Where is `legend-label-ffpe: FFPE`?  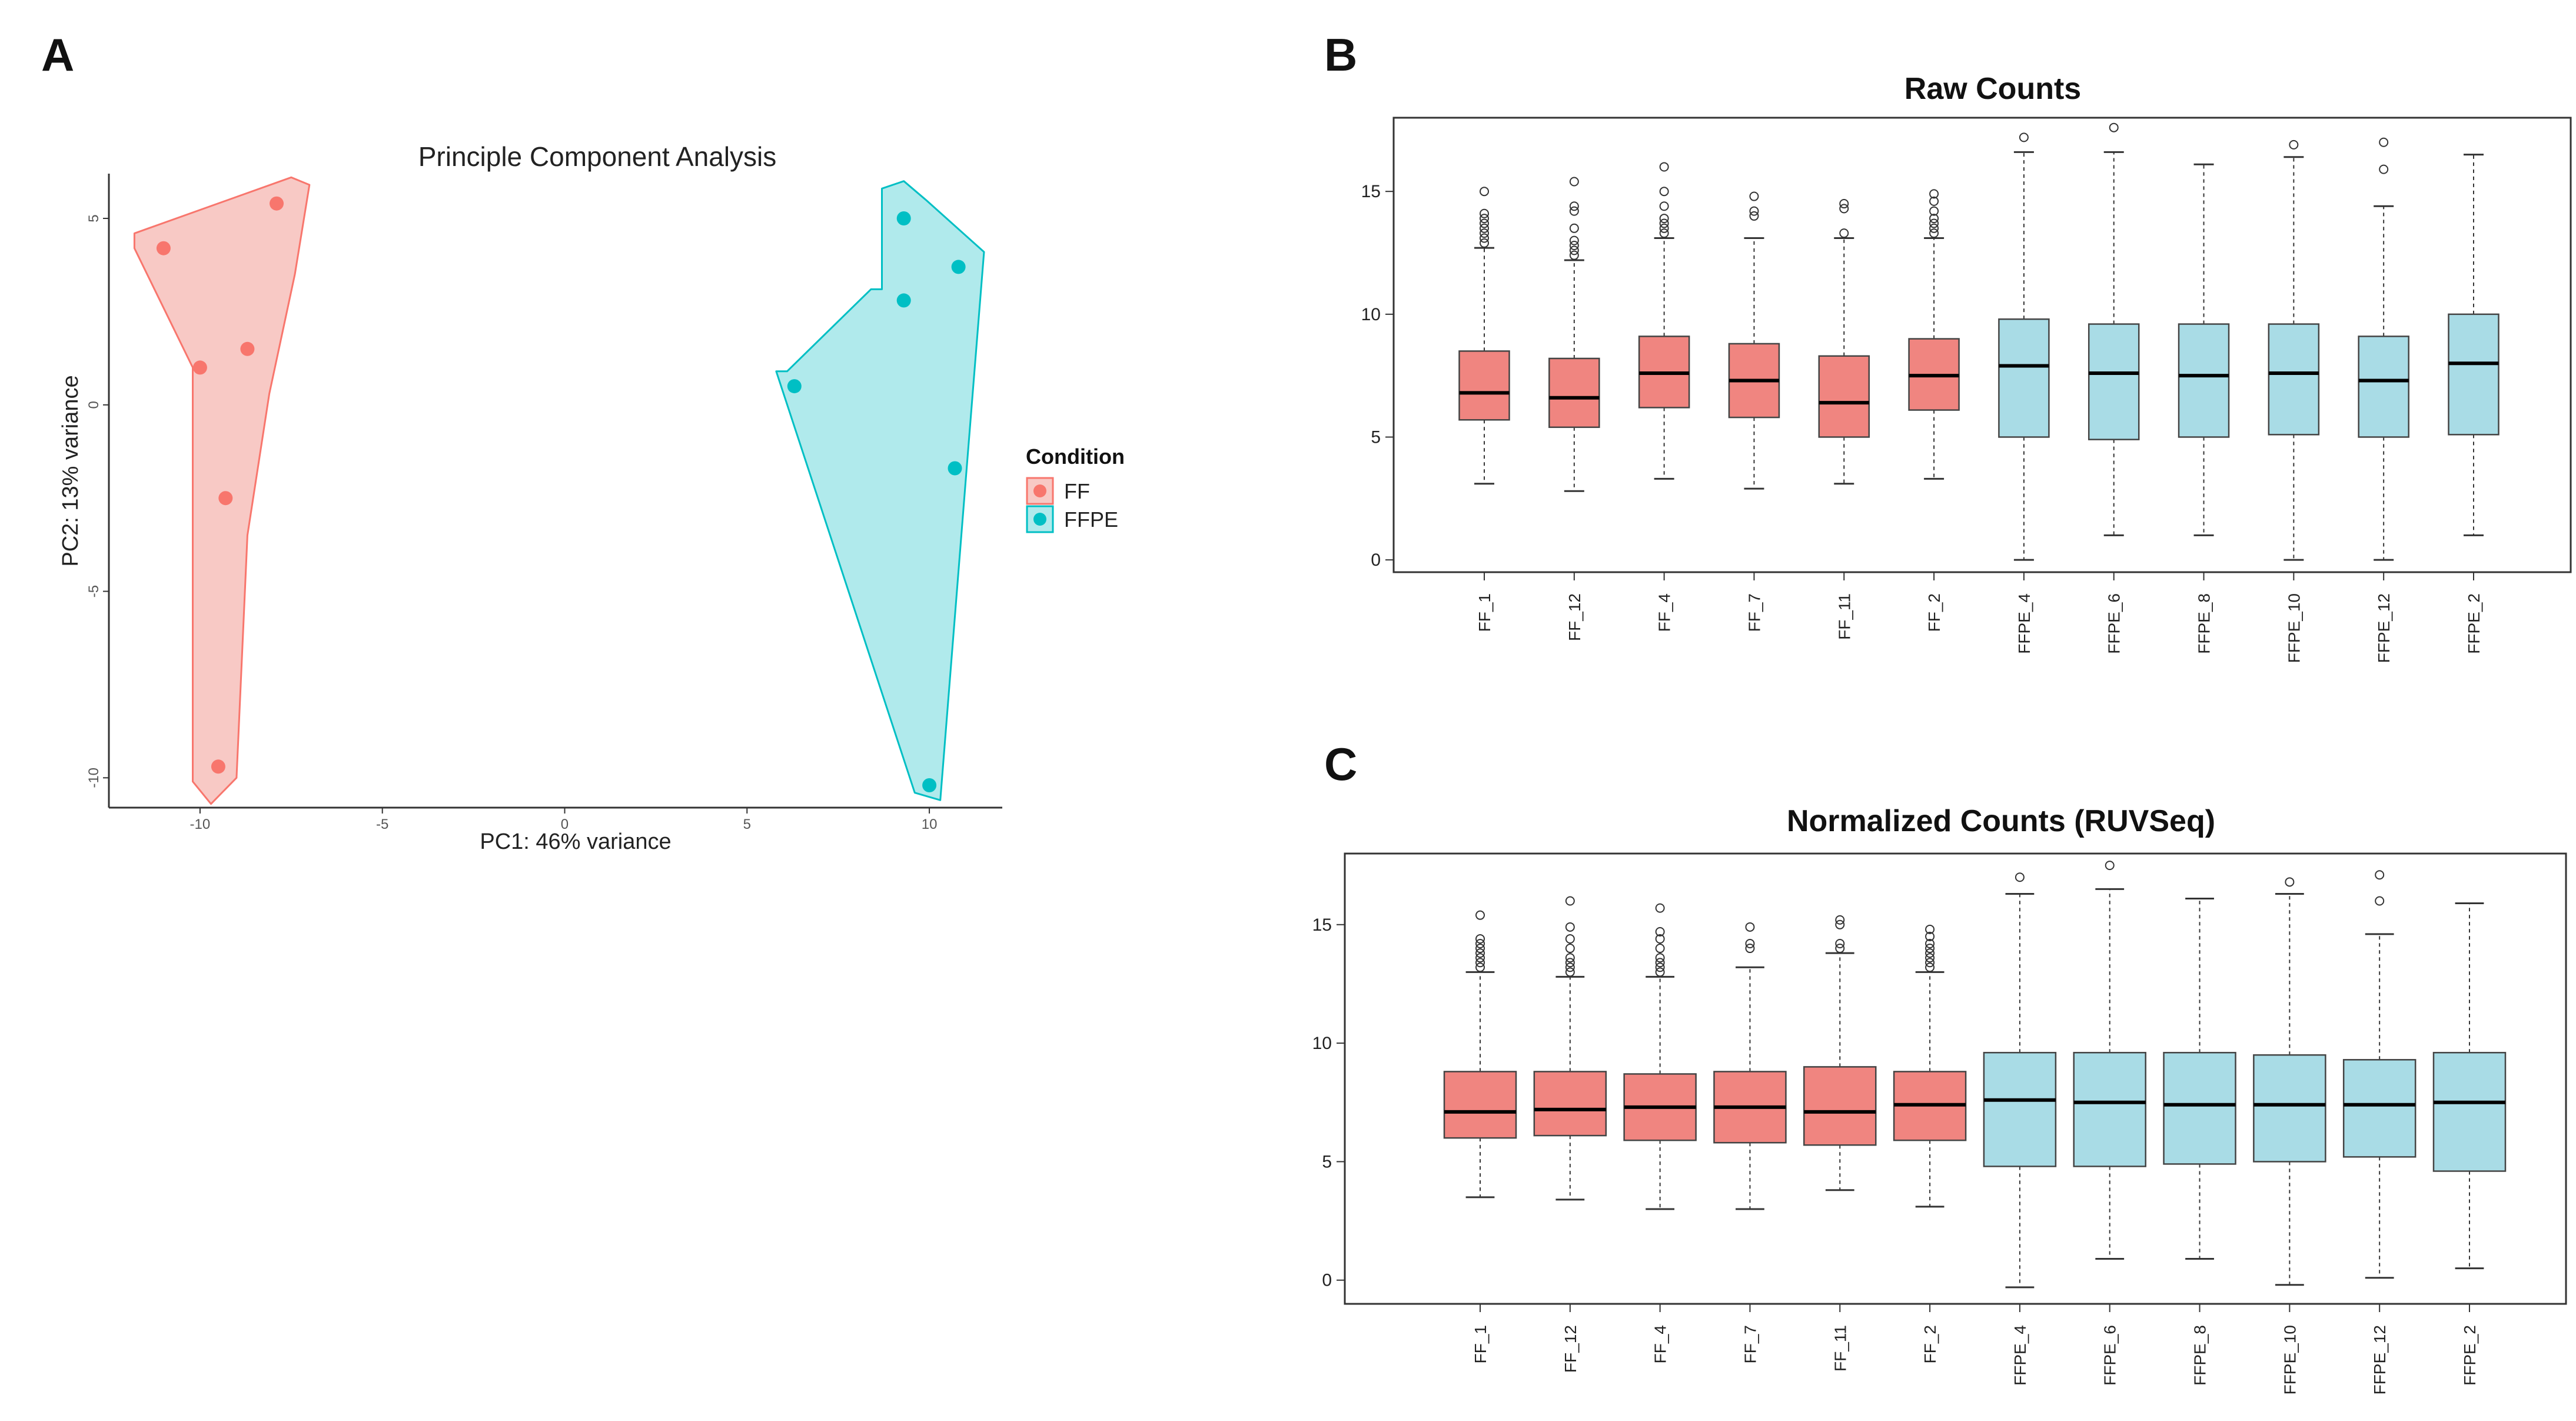 legend-label-ffpe: FFPE is located at coordinates (1091, 519).